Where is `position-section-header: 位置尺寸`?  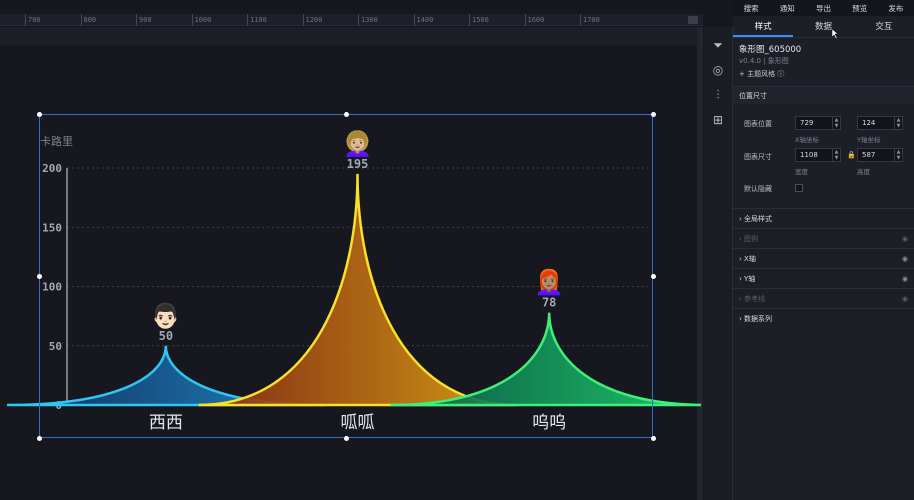 position-section-header: 位置尺寸 is located at coordinates (823, 95).